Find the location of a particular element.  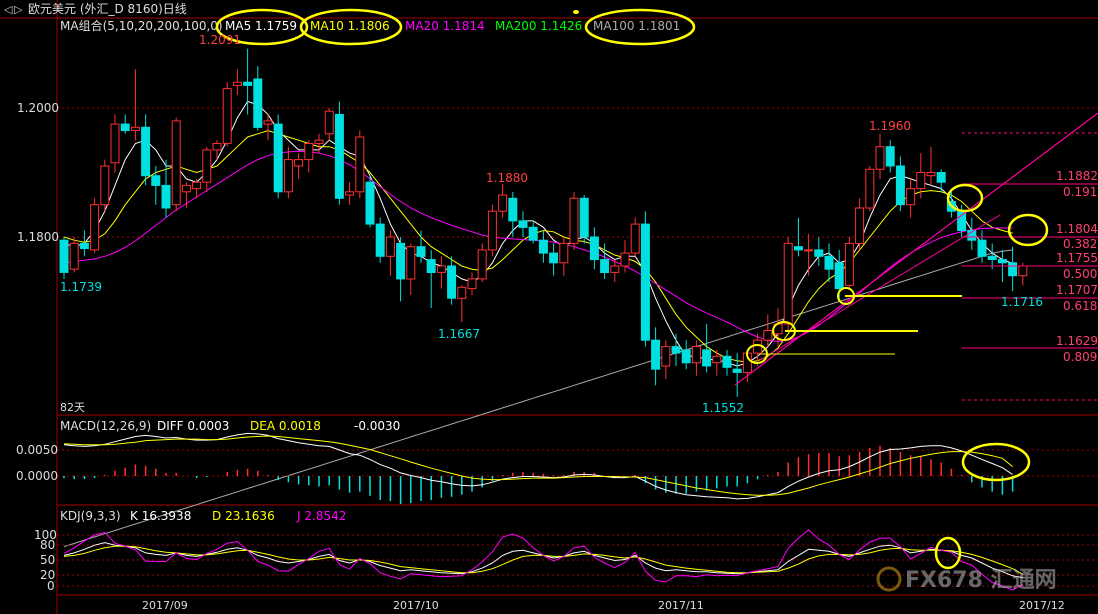

fib-price-2: 1.1755 is located at coordinates (1077, 258).